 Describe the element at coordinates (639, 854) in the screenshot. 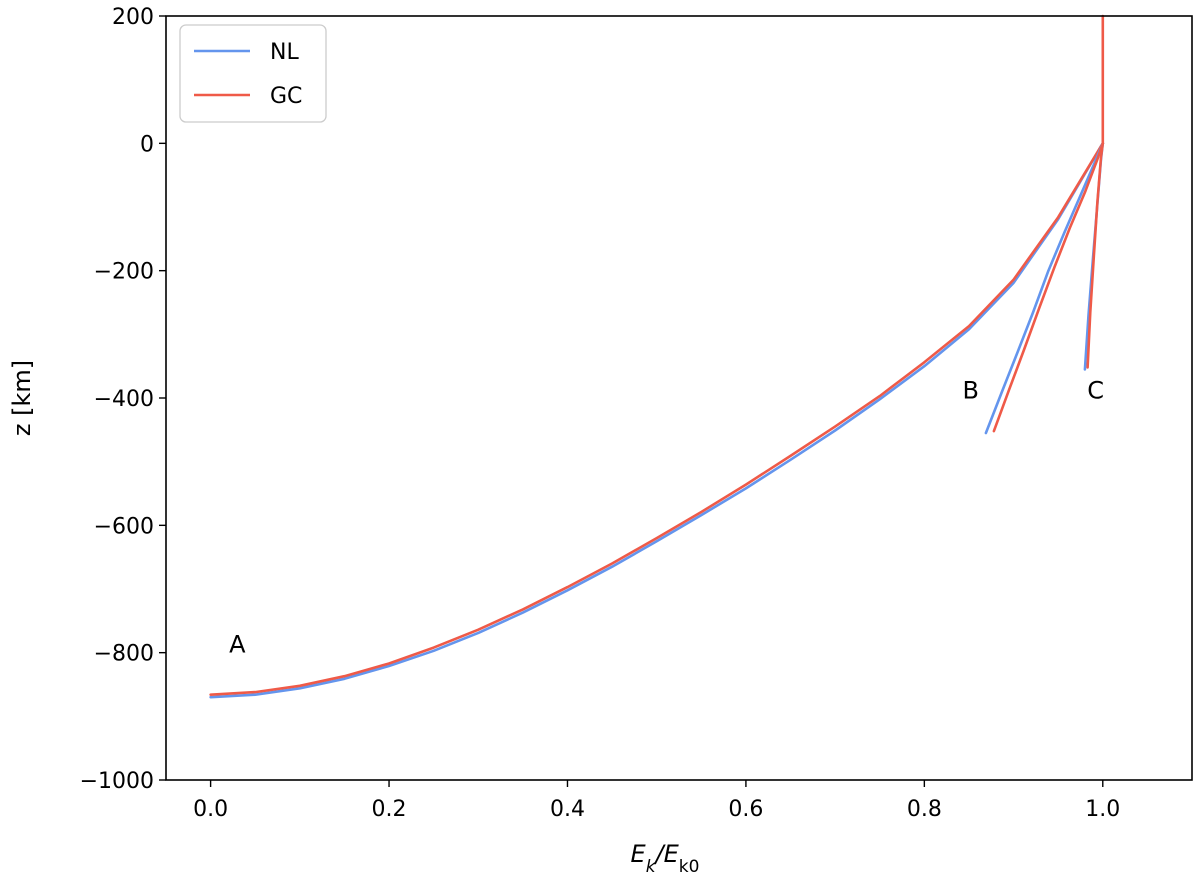

I see `x-axis-label-main: E` at that location.